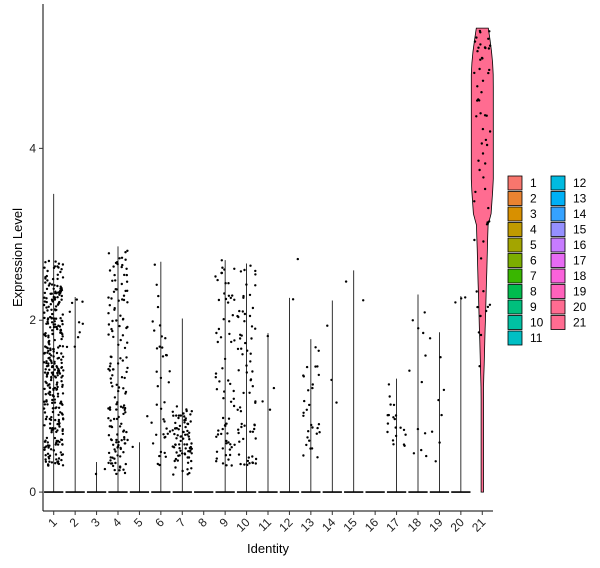 This screenshot has width=600, height=568. What do you see at coordinates (32, 492) in the screenshot?
I see `y-tick-label: 0` at bounding box center [32, 492].